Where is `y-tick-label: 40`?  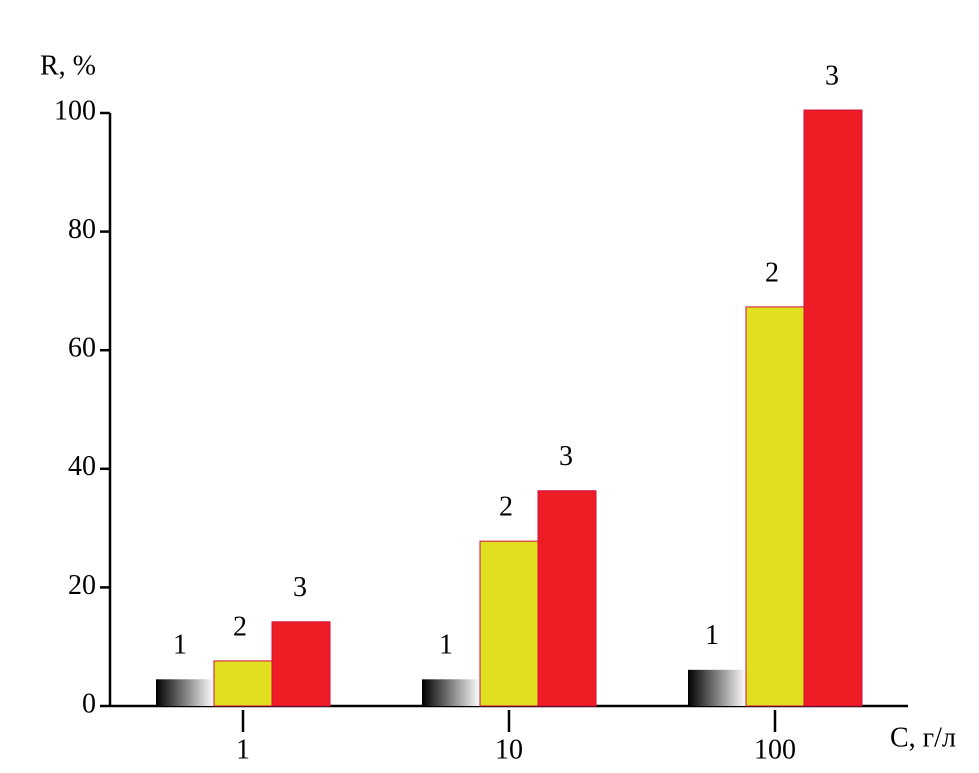 y-tick-label: 40 is located at coordinates (82, 466).